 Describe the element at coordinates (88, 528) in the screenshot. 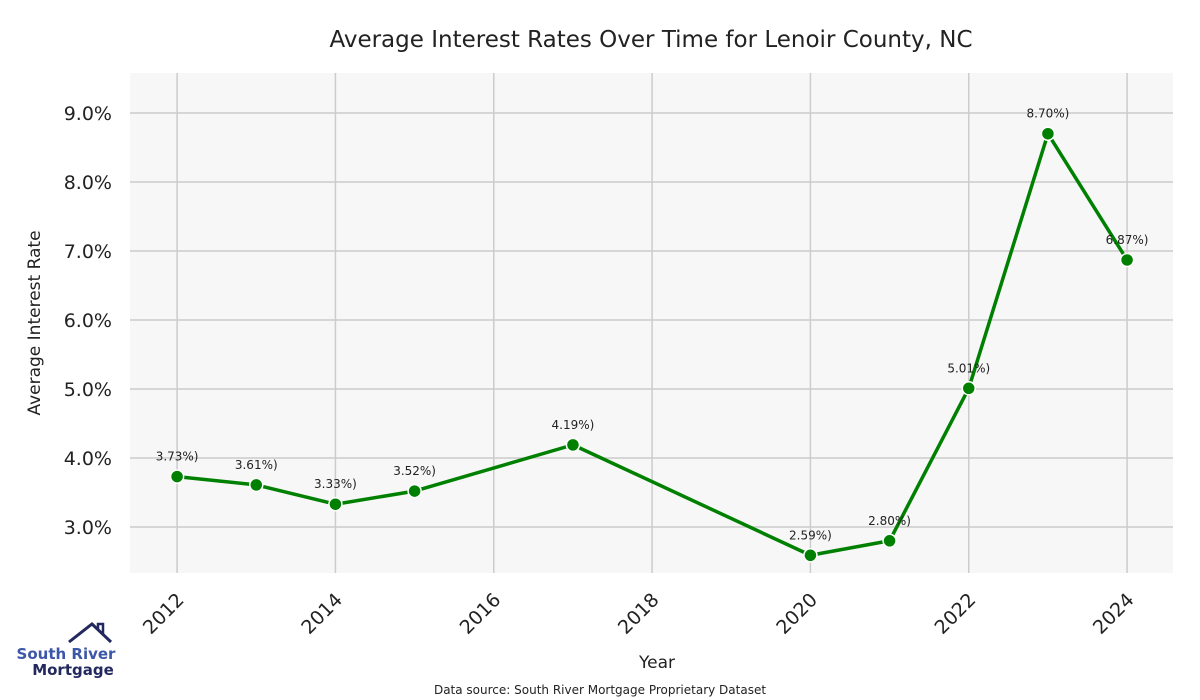

I see `y-tick-label: 3.0%` at that location.